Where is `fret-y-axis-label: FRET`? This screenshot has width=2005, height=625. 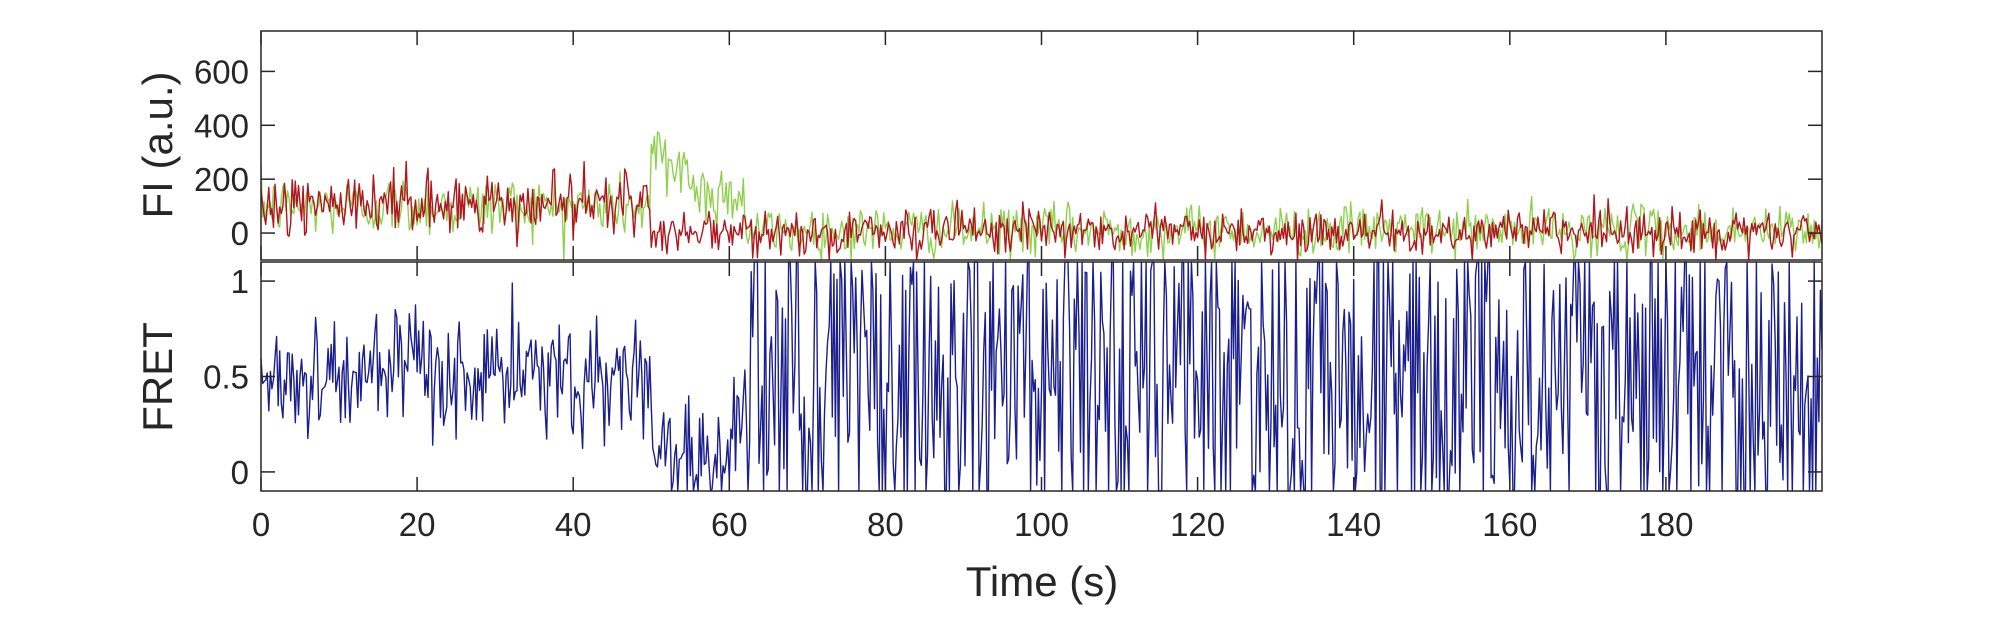
fret-y-axis-label: FRET is located at coordinates (157, 377).